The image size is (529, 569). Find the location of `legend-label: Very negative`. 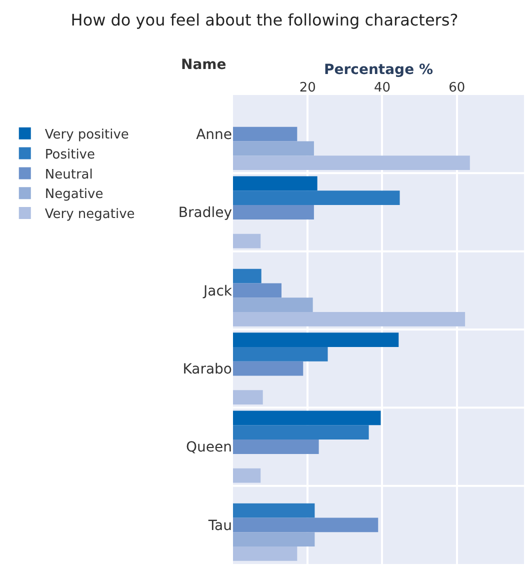

legend-label: Very negative is located at coordinates (89, 214).